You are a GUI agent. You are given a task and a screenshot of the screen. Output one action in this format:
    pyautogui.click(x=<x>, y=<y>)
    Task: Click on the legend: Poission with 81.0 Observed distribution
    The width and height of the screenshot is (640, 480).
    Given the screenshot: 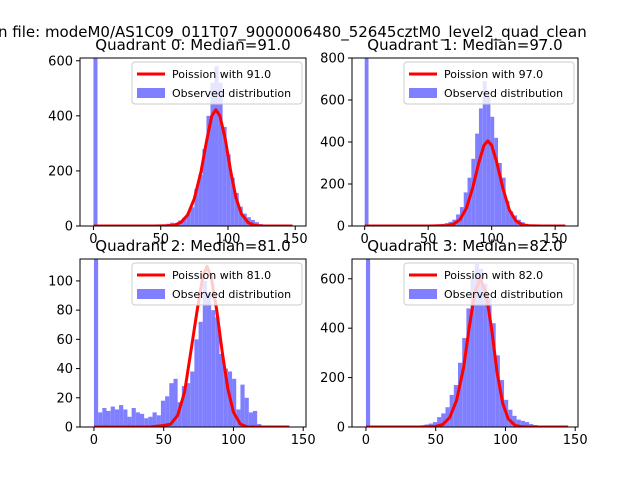 What is the action you would take?
    pyautogui.click(x=217, y=284)
    